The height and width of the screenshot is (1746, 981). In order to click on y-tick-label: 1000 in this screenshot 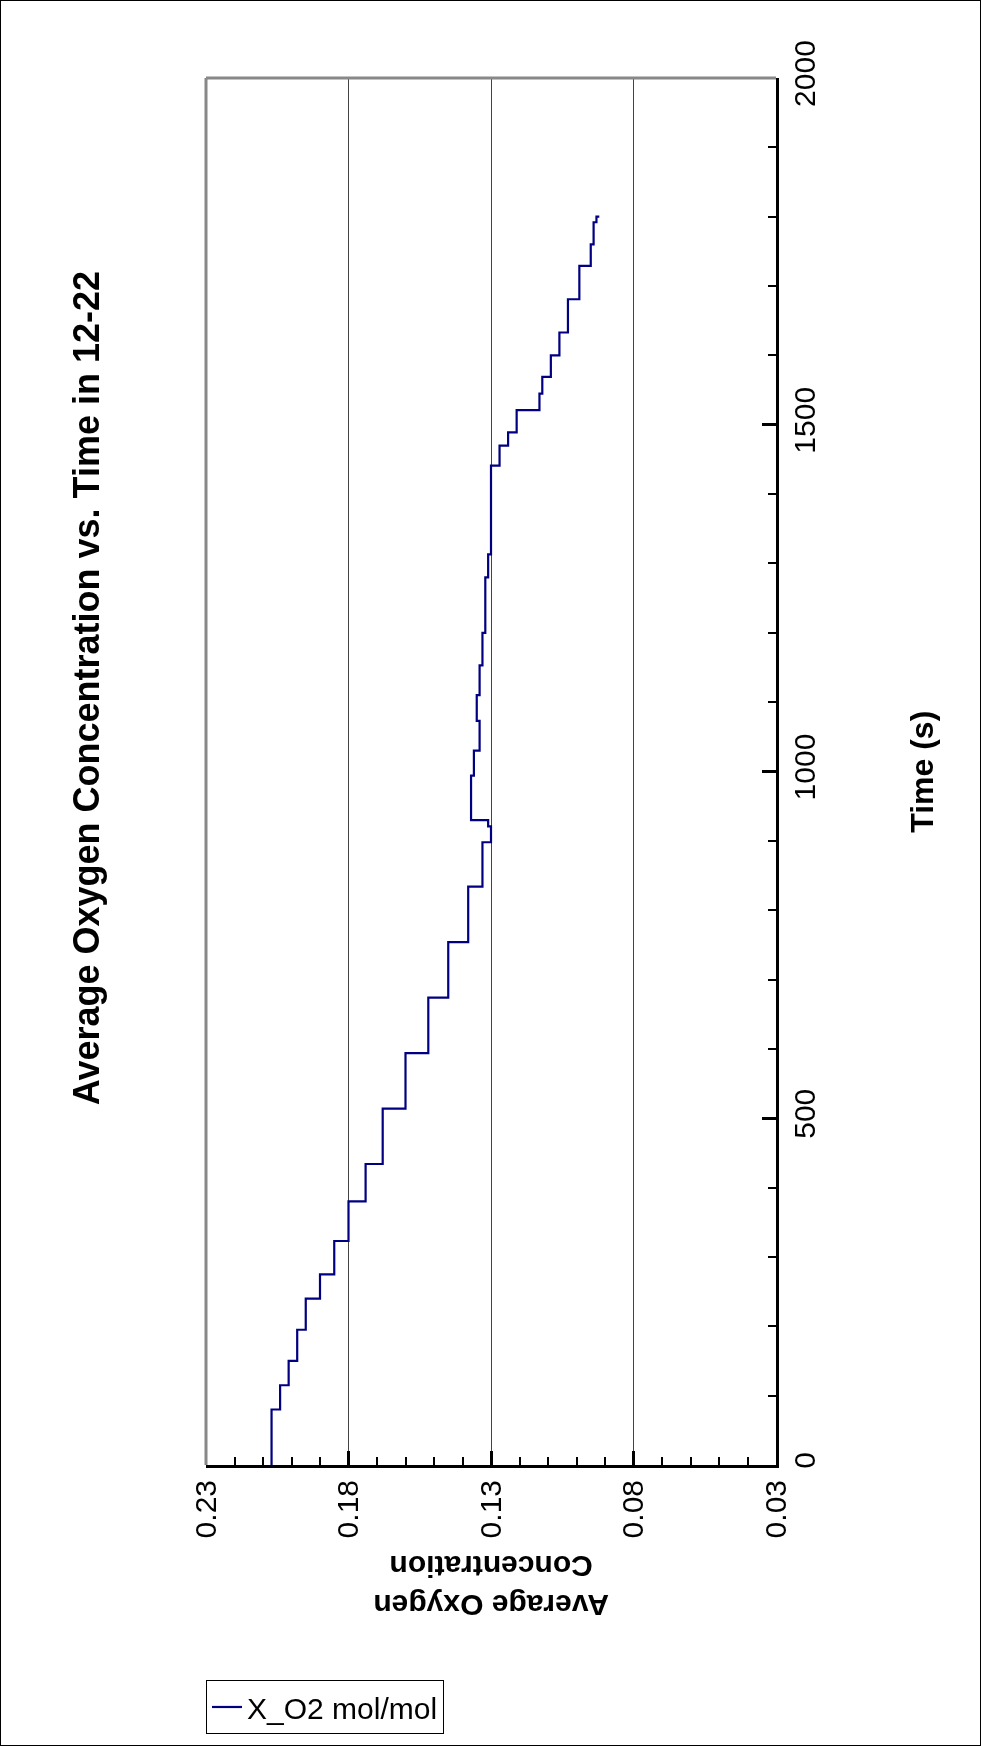, I will do `click(804, 767)`.